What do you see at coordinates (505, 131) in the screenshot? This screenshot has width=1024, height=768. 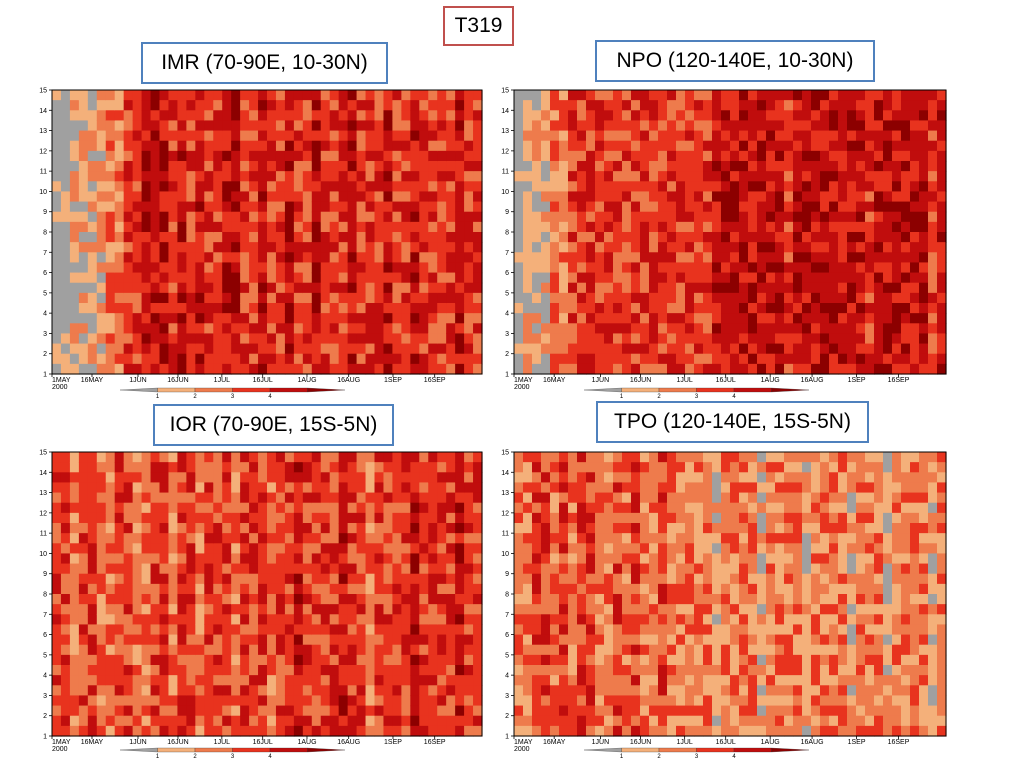 I see `y-tick-label: 13` at bounding box center [505, 131].